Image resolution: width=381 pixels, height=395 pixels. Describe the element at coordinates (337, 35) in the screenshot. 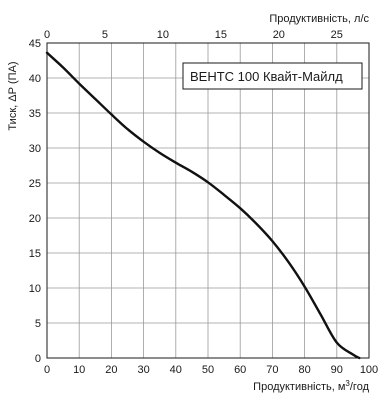

I see `top-x-tick-label: 25` at that location.